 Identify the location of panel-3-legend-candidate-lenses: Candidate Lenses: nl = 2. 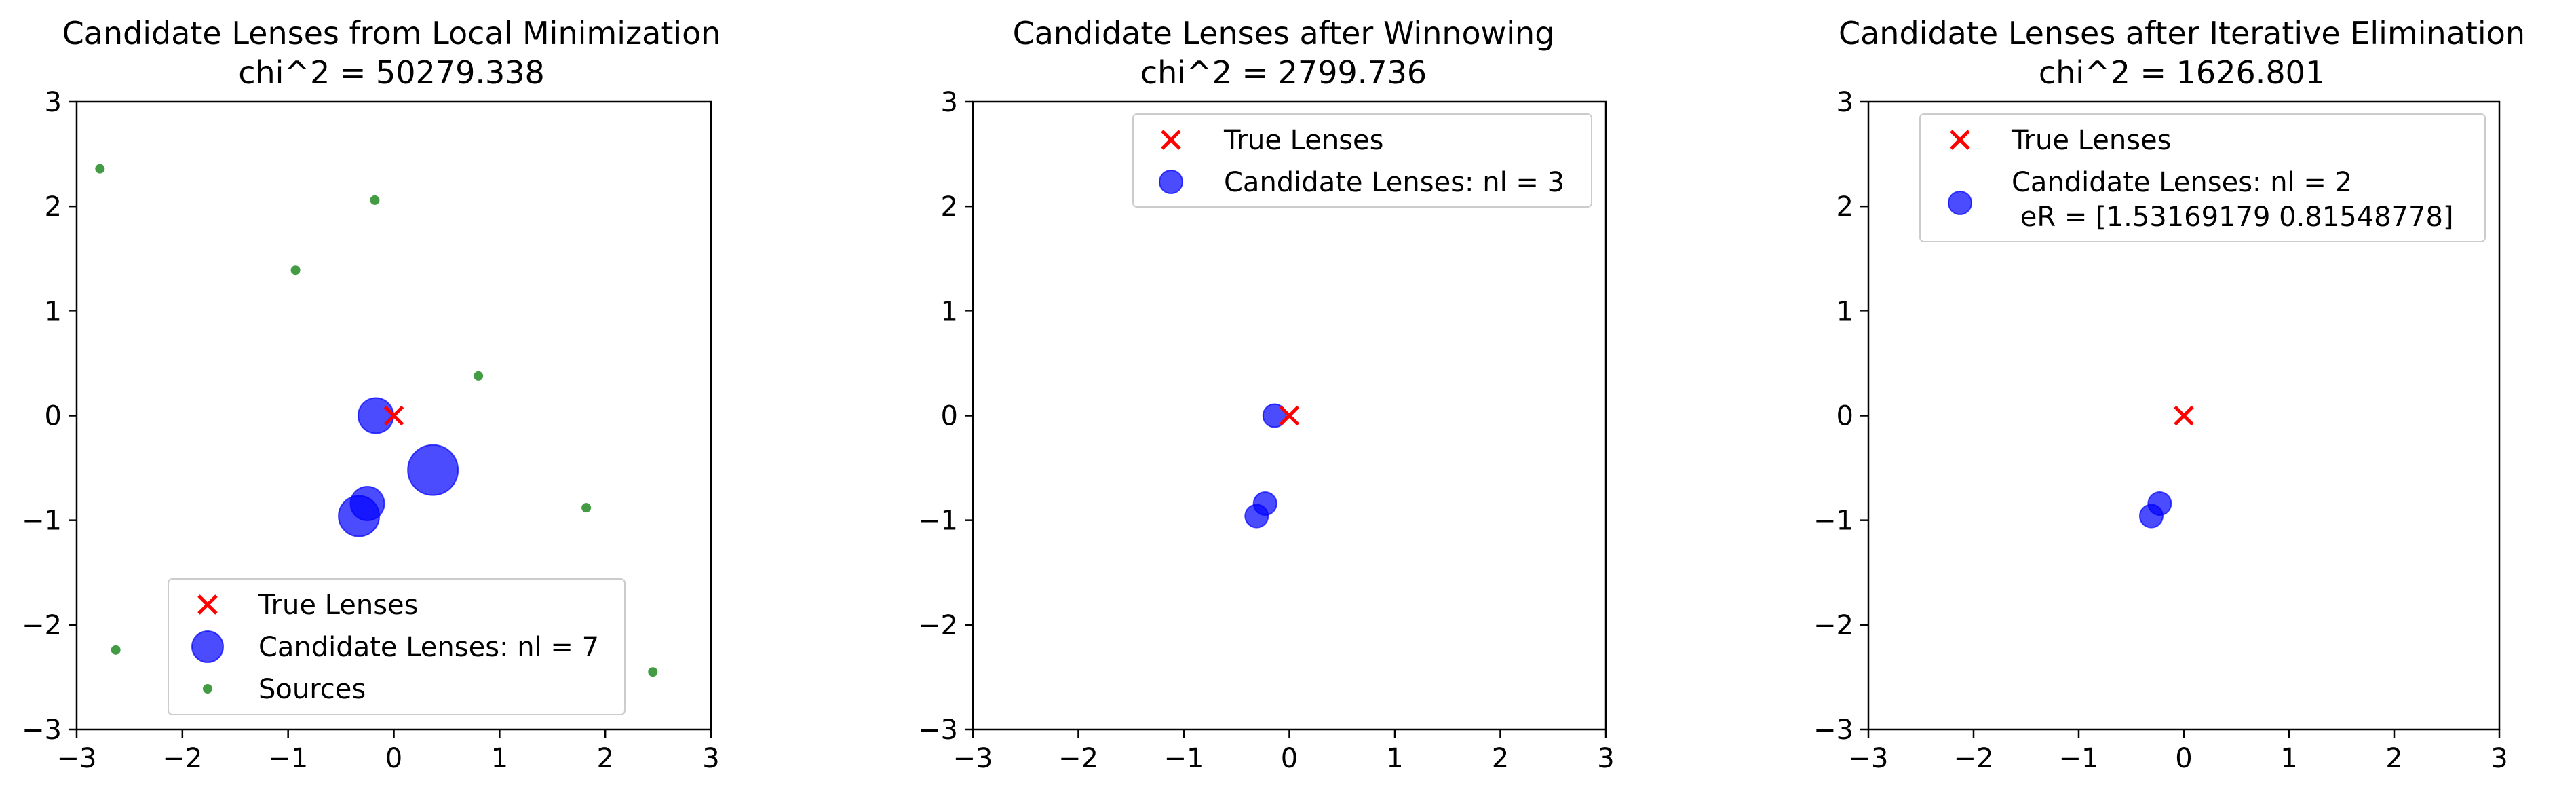
(2182, 182).